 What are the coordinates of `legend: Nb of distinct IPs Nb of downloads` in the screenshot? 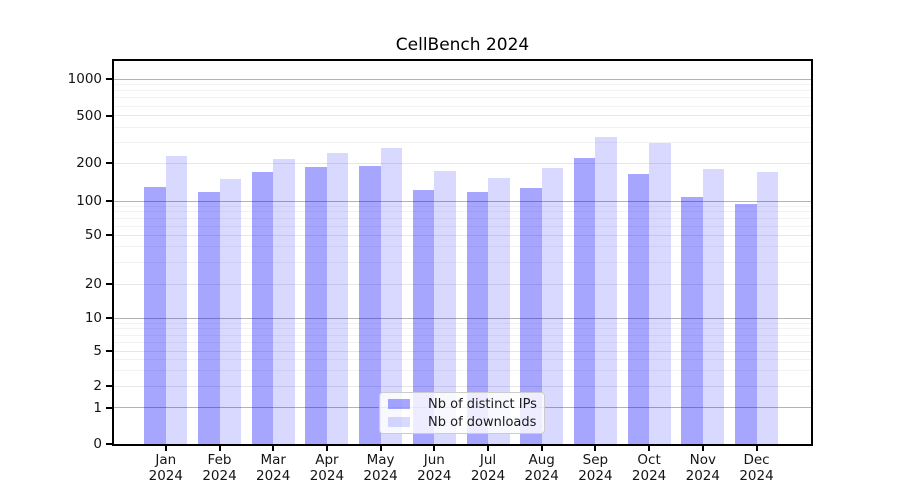 It's located at (462, 413).